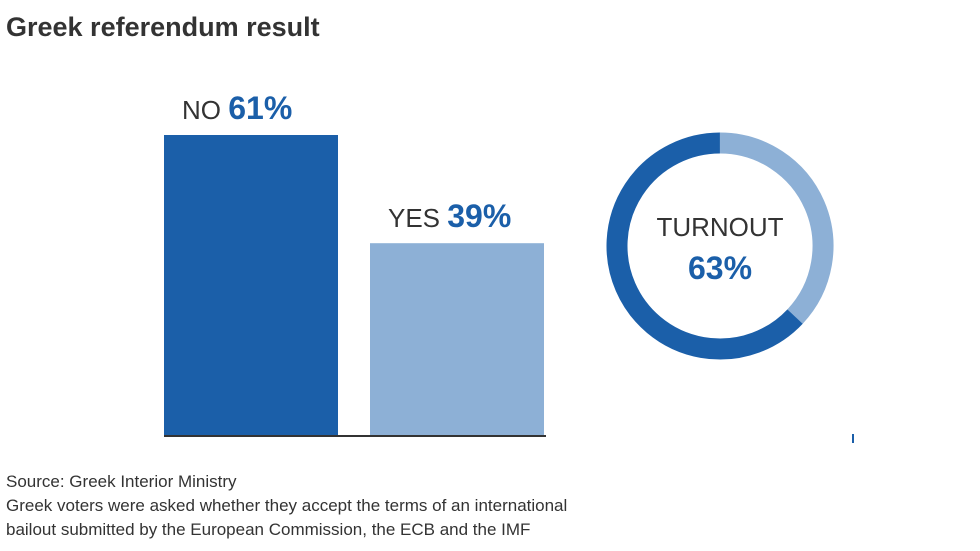  What do you see at coordinates (457, 339) in the screenshot?
I see `bar-yes` at bounding box center [457, 339].